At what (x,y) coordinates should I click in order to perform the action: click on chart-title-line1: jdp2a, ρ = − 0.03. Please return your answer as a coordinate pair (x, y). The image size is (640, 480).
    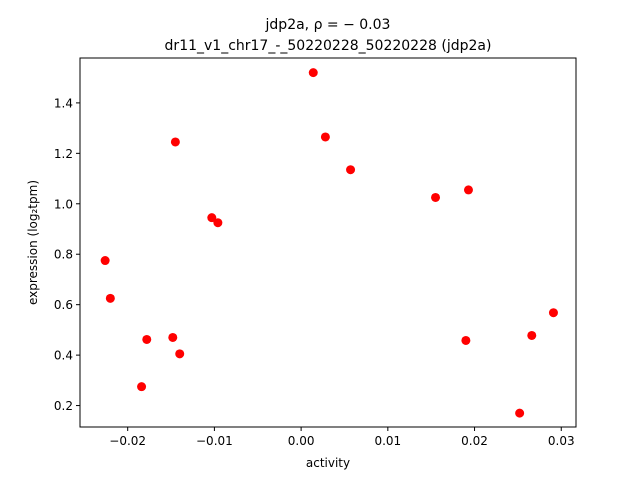
    Looking at the image, I should click on (328, 25).